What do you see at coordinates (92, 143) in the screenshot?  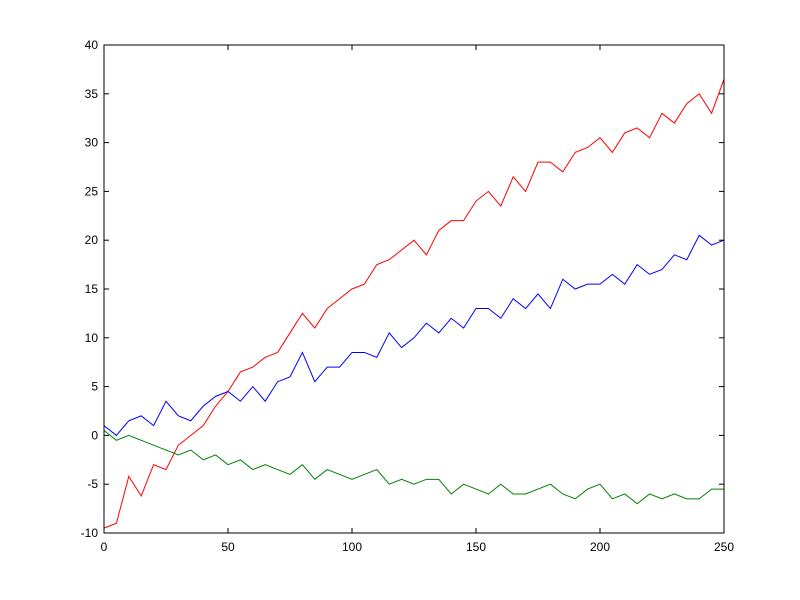 I see `y-tick-label: 30` at bounding box center [92, 143].